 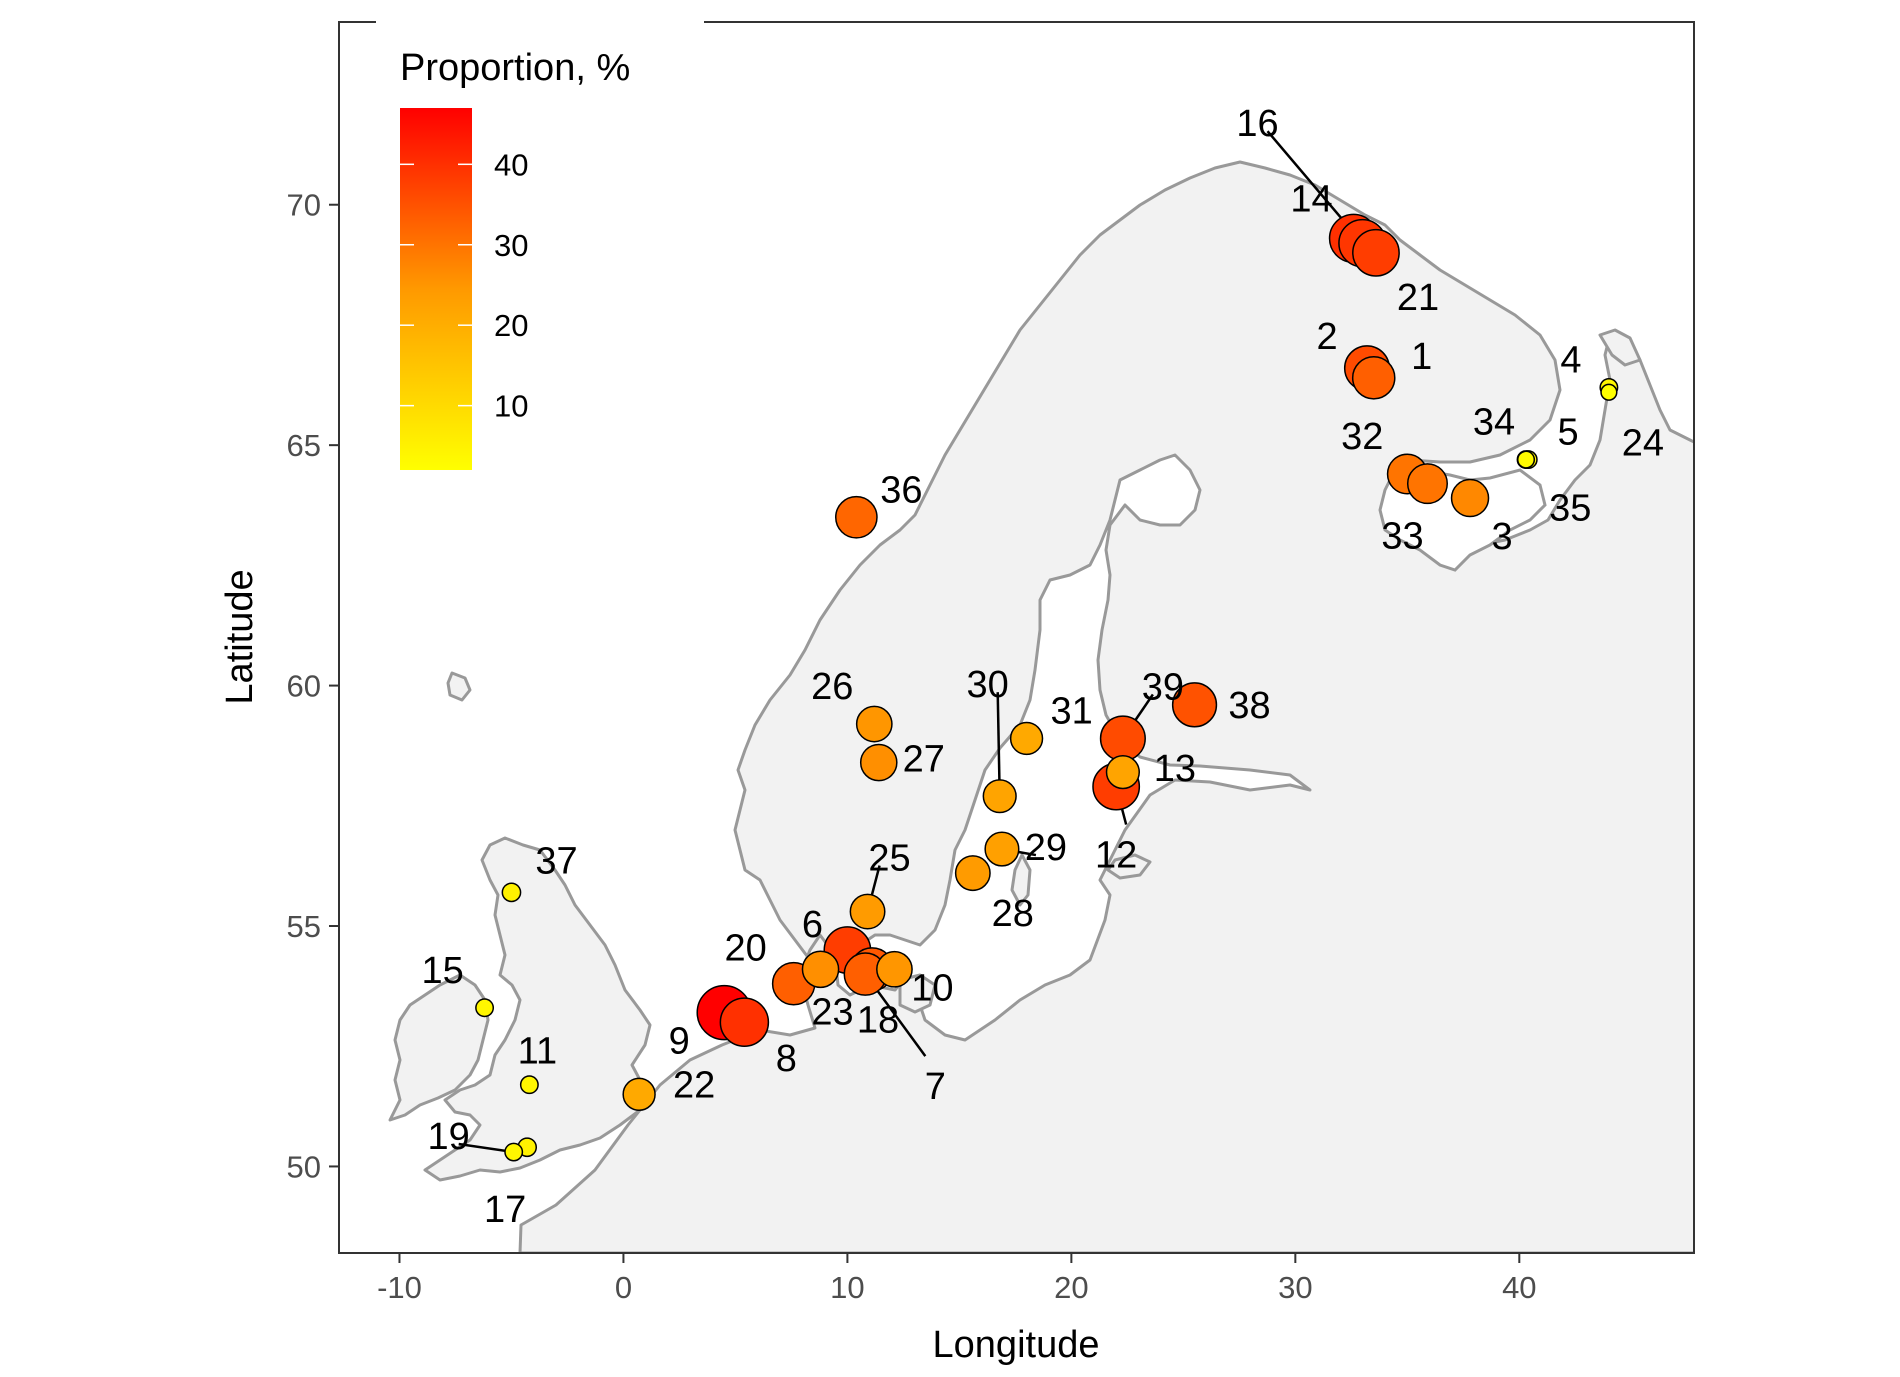 What do you see at coordinates (304, 205) in the screenshot?
I see `y-tick-label: 70` at bounding box center [304, 205].